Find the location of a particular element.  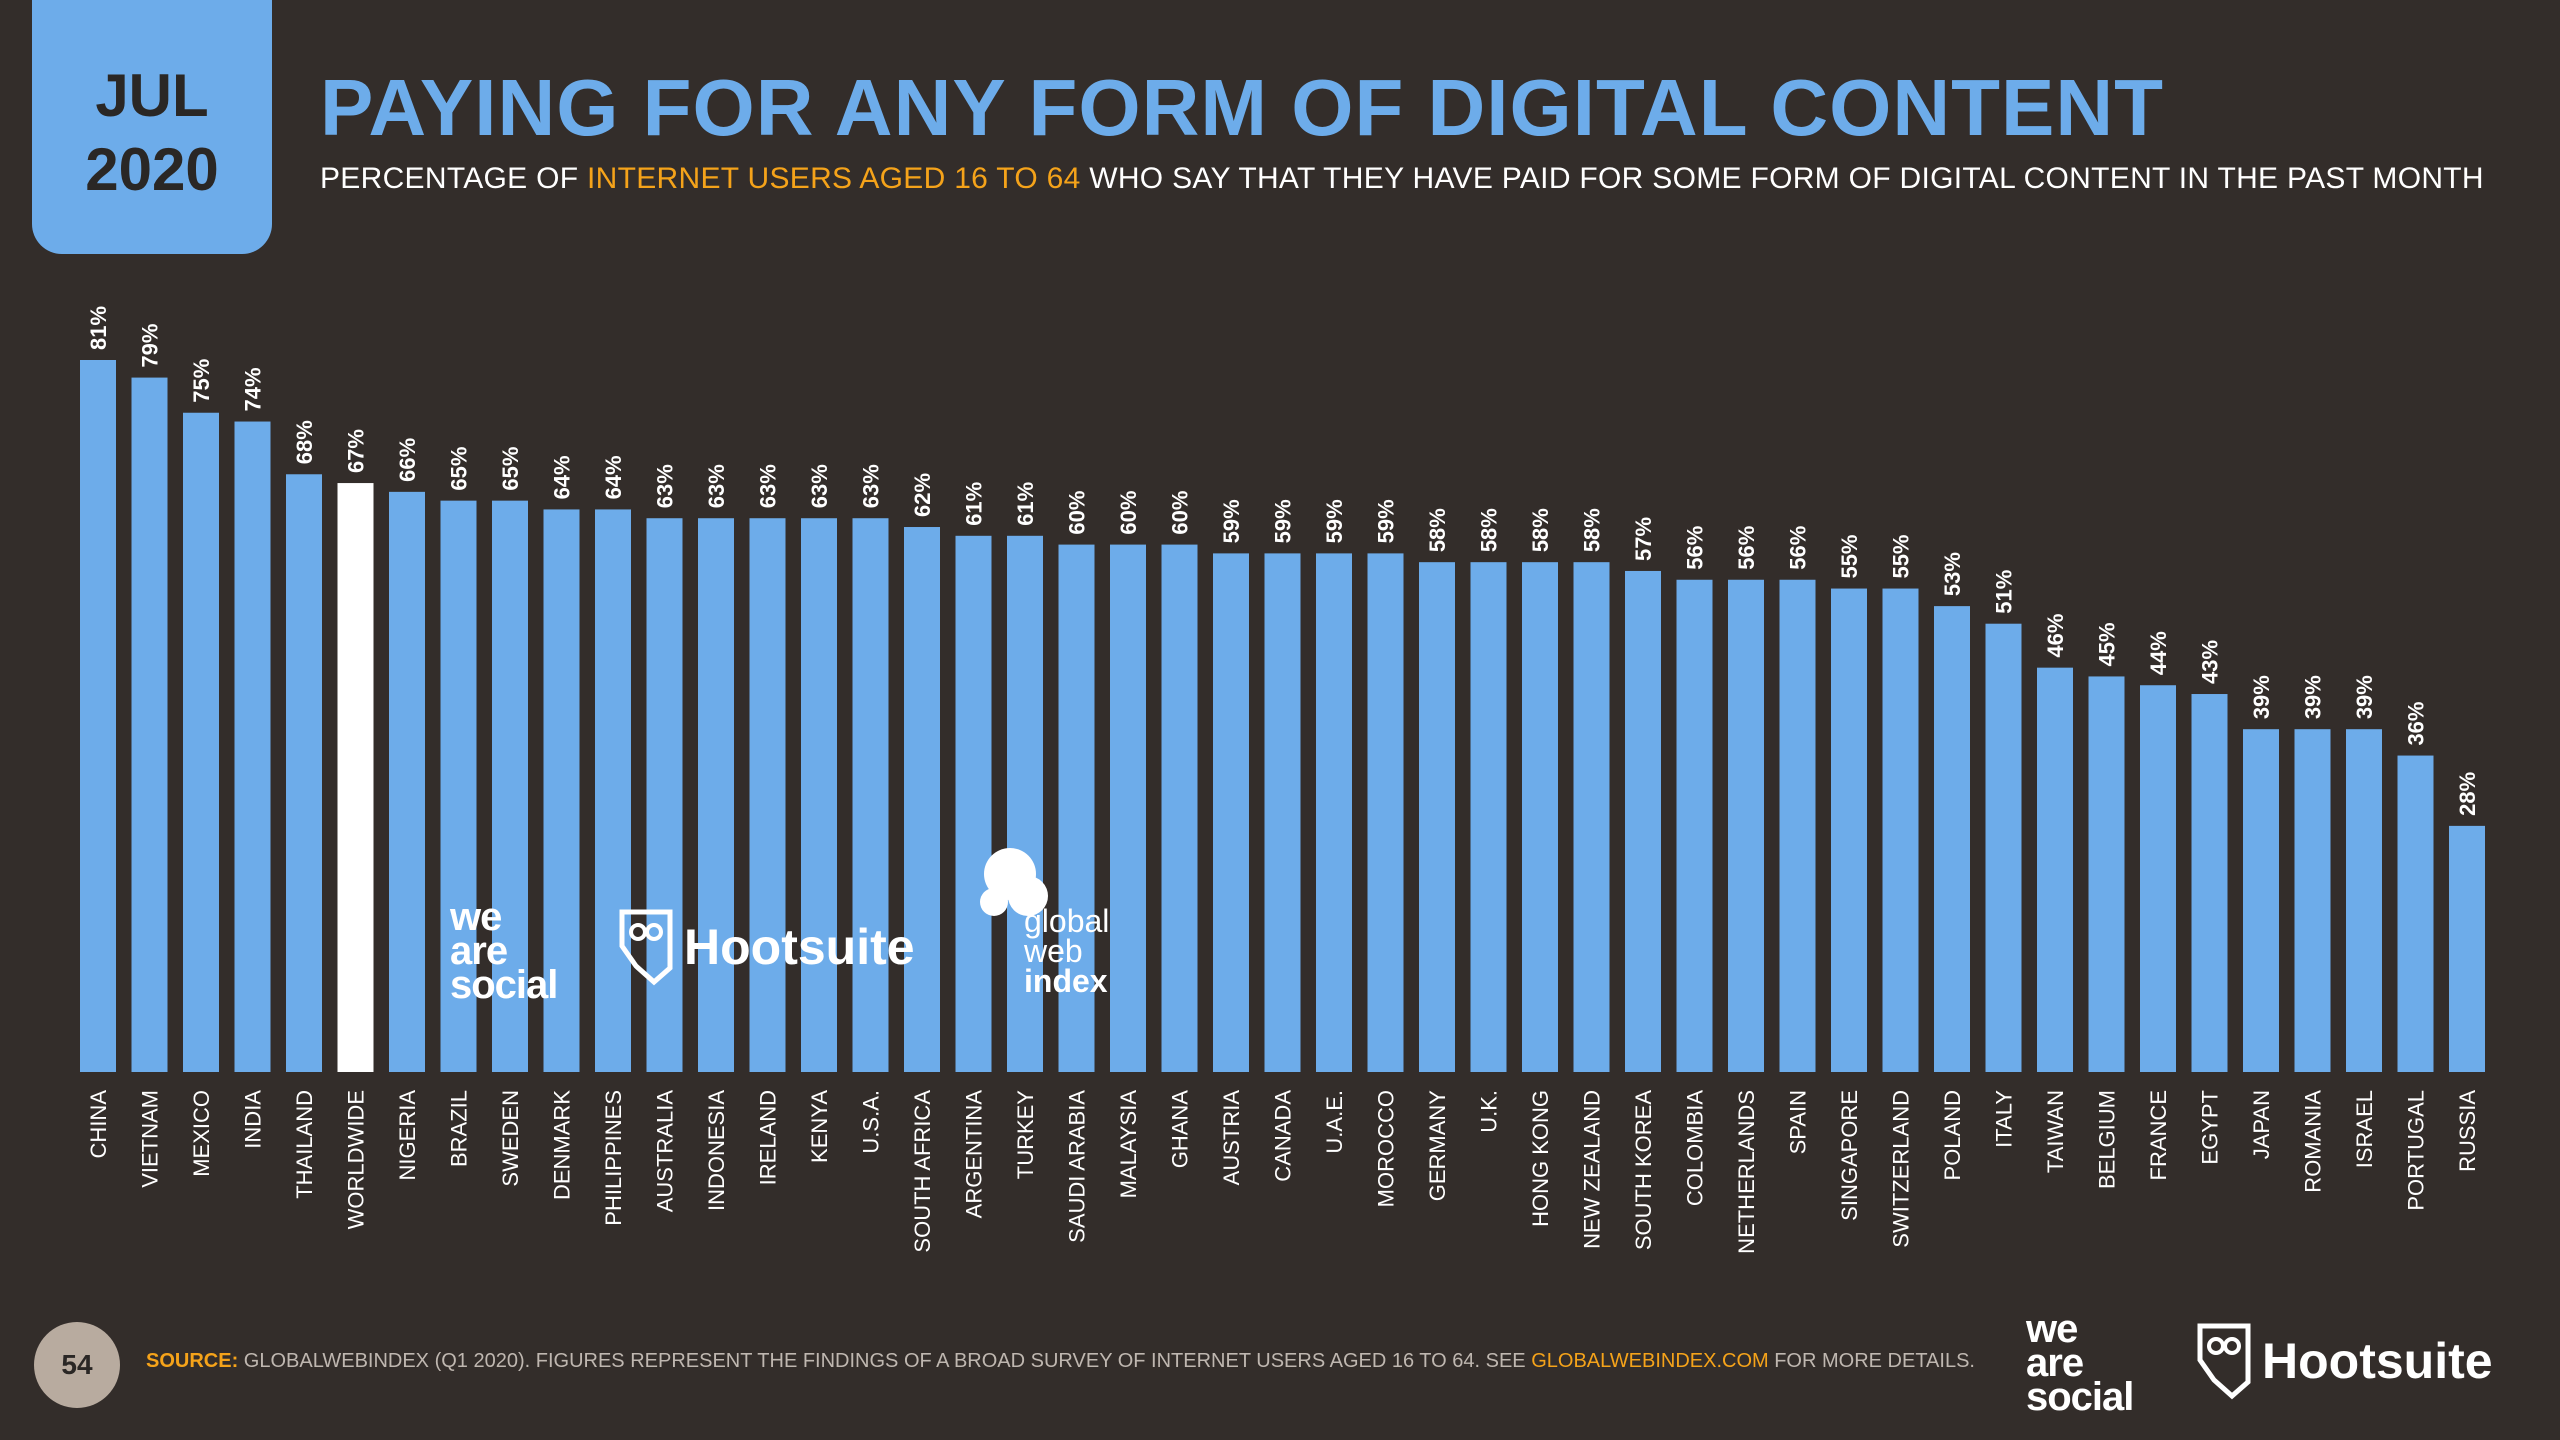

bar-austria is located at coordinates (1231, 812).